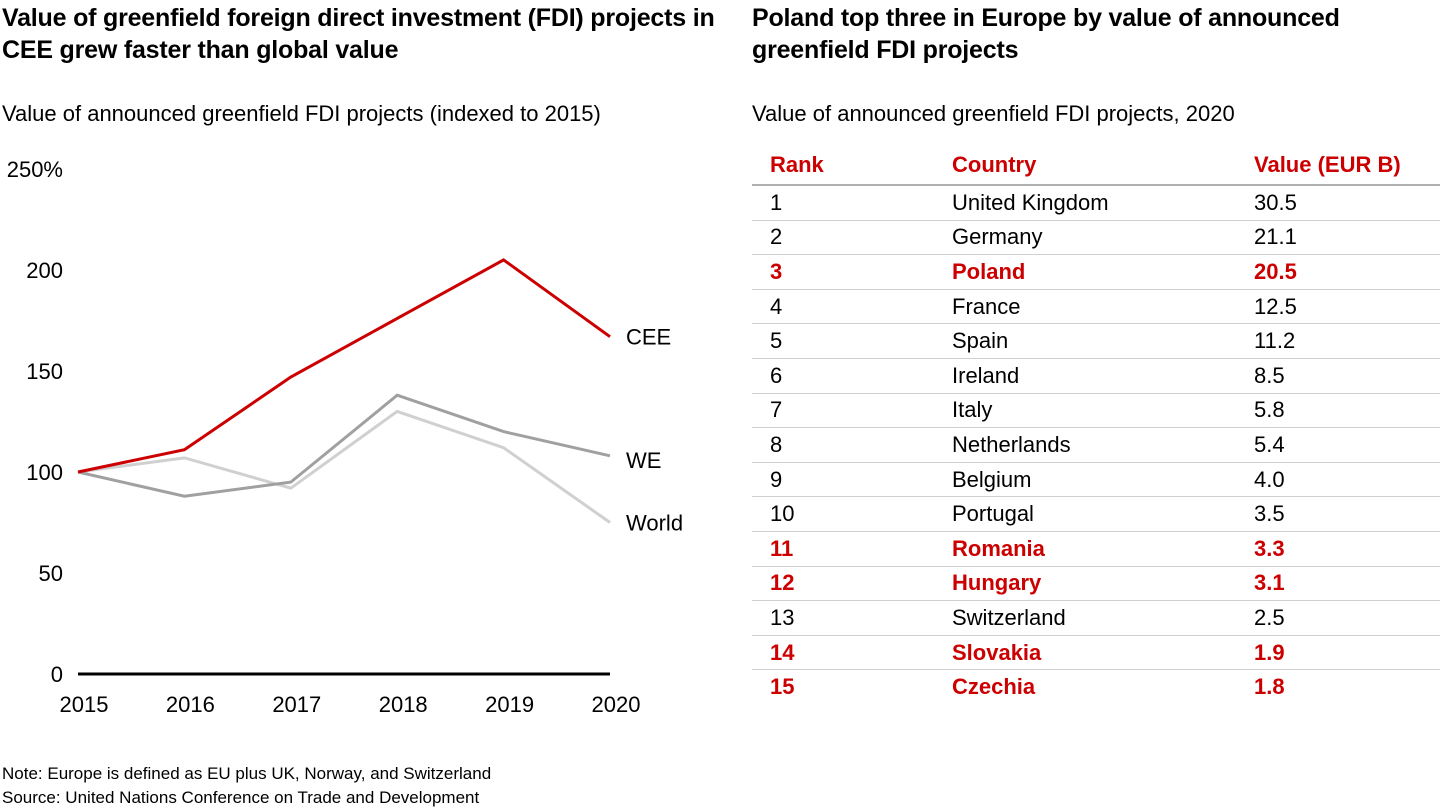 This screenshot has width=1440, height=810. What do you see at coordinates (1347, 514) in the screenshot?
I see `value-cell: 3.5` at bounding box center [1347, 514].